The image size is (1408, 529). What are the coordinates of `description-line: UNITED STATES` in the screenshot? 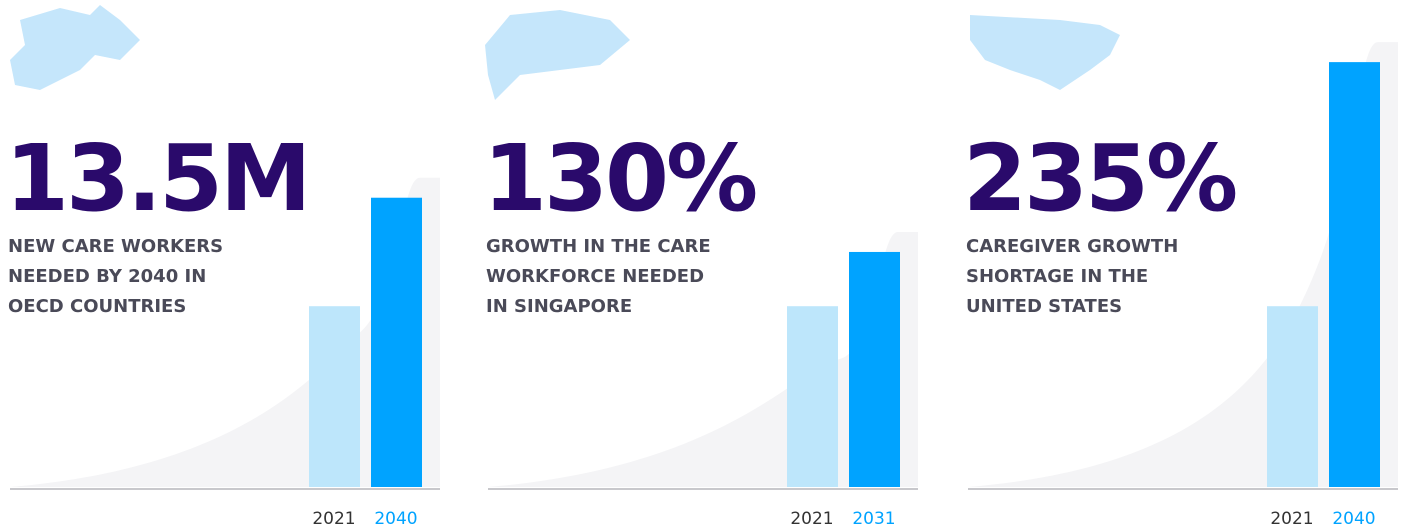 It's located at (1044, 306).